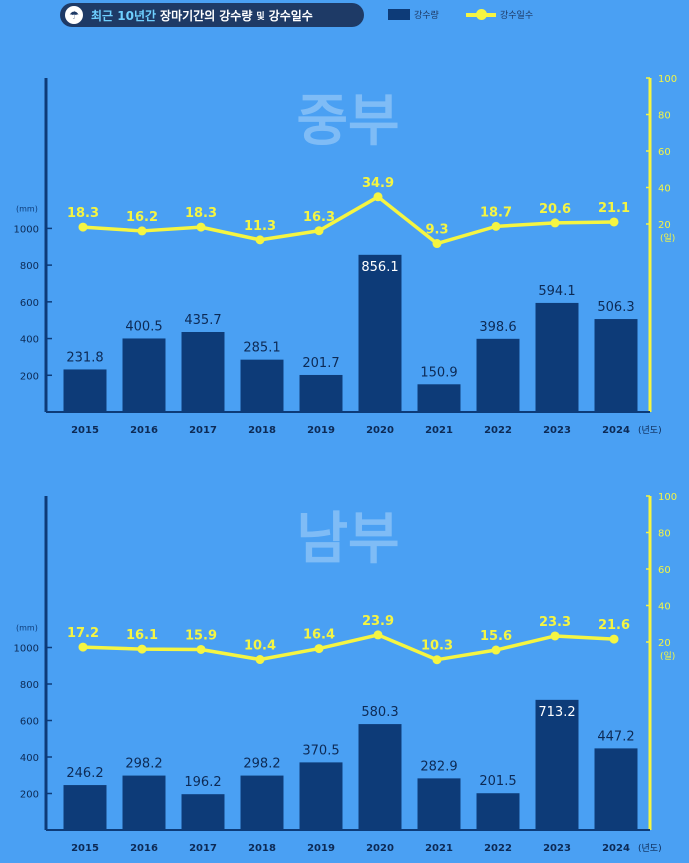 The width and height of the screenshot is (689, 863). Describe the element at coordinates (84, 773) in the screenshot. I see `panel2-bar-value-label: 246.2` at that location.